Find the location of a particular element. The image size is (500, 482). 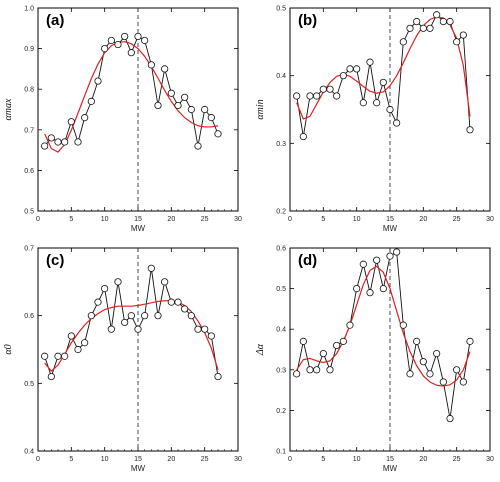

y-tick-label: 0.6 is located at coordinates (281, 249).